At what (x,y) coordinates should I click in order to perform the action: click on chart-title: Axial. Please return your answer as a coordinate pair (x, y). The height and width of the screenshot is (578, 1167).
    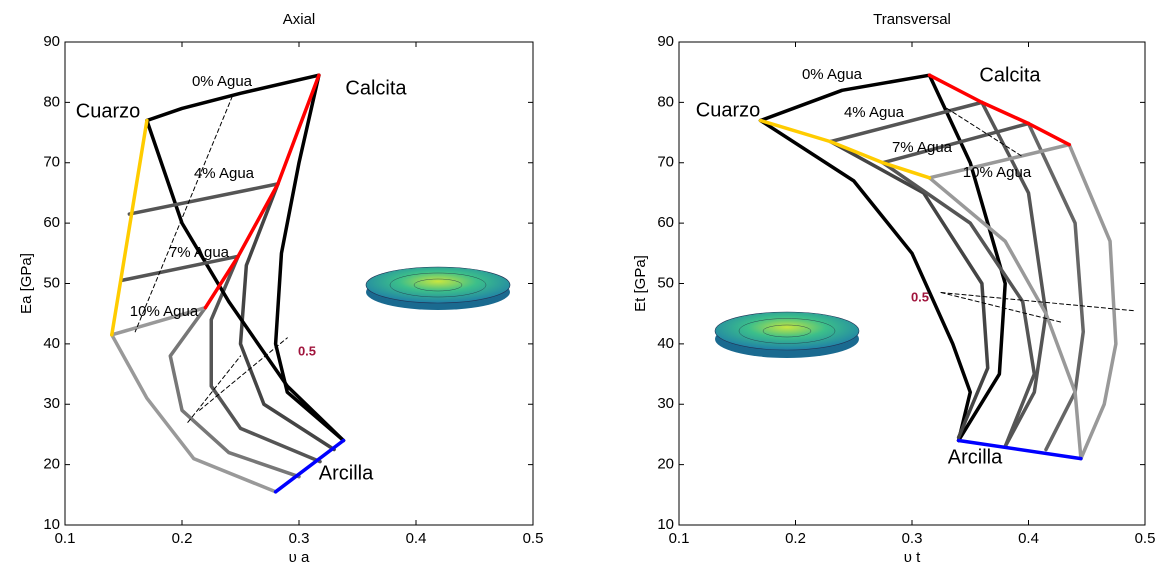
    Looking at the image, I should click on (299, 19).